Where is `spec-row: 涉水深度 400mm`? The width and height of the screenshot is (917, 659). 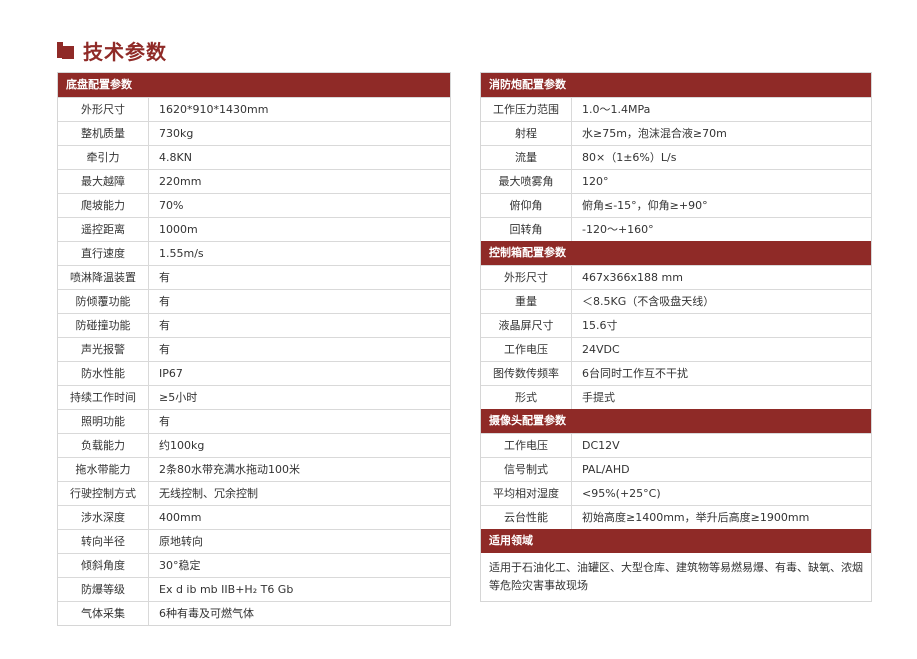
spec-row: 涉水深度 400mm is located at coordinates (254, 517).